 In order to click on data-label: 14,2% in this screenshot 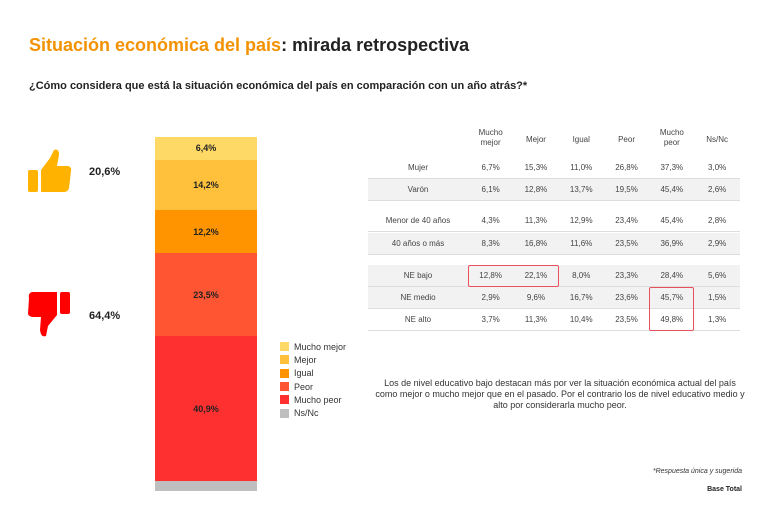, I will do `click(206, 184)`.